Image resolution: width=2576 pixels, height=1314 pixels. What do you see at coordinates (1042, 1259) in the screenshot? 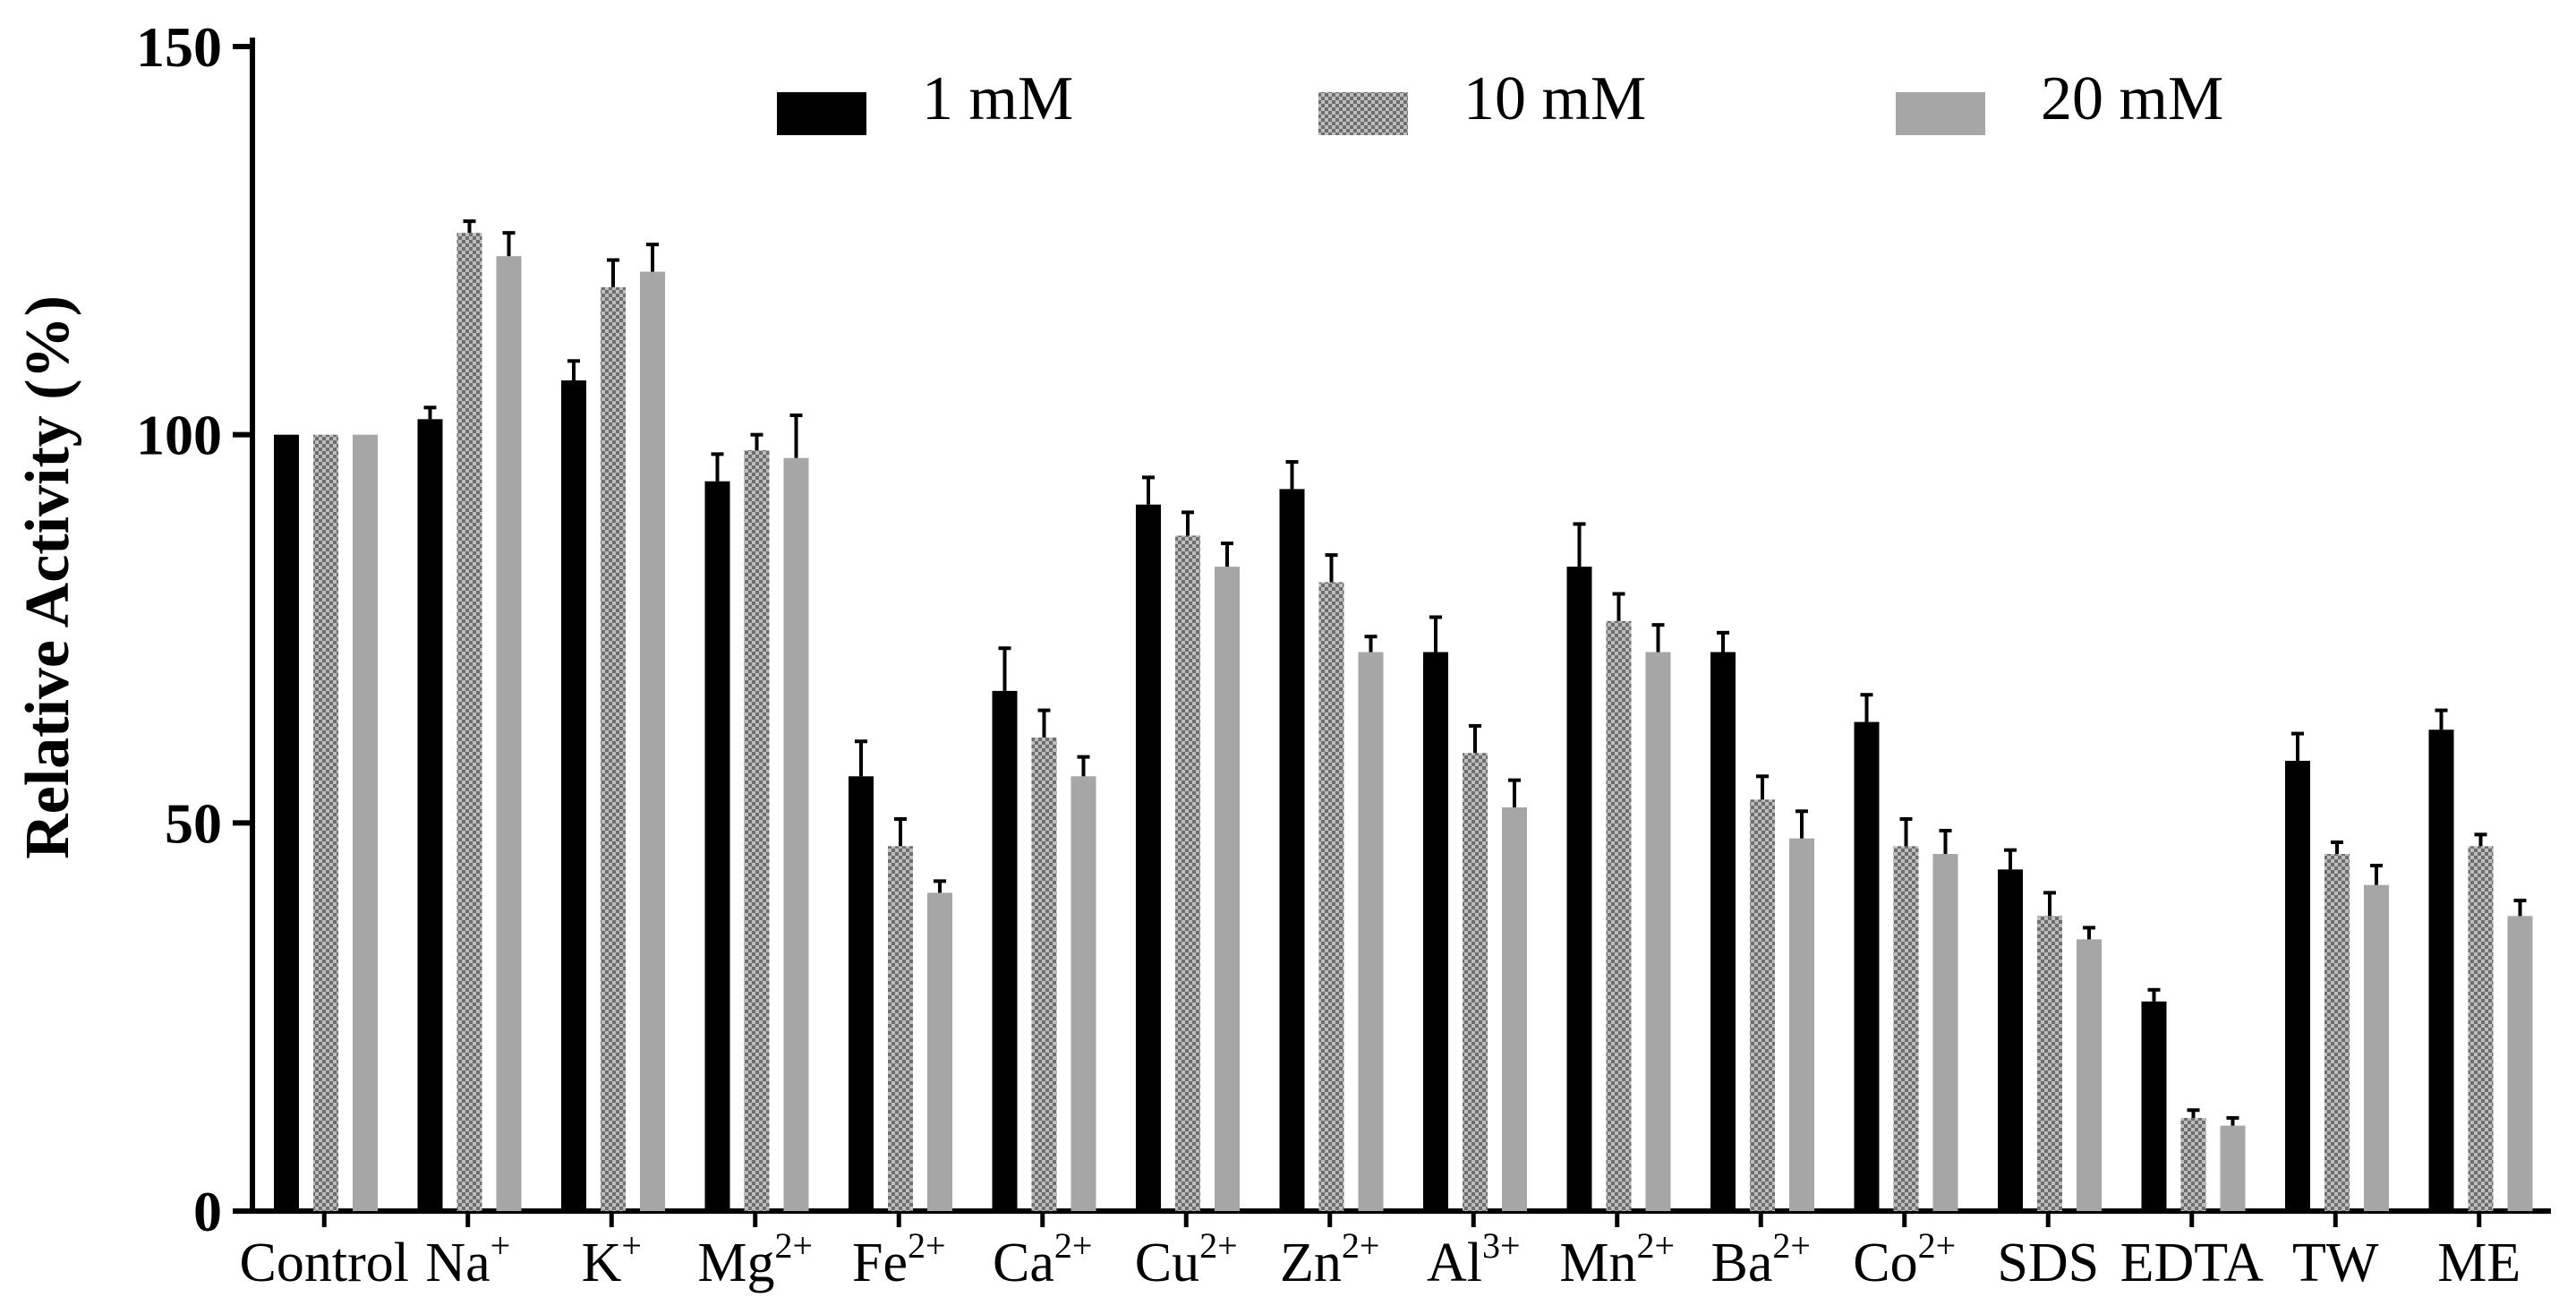
I see `x-tick-label: Ca2+` at bounding box center [1042, 1259].